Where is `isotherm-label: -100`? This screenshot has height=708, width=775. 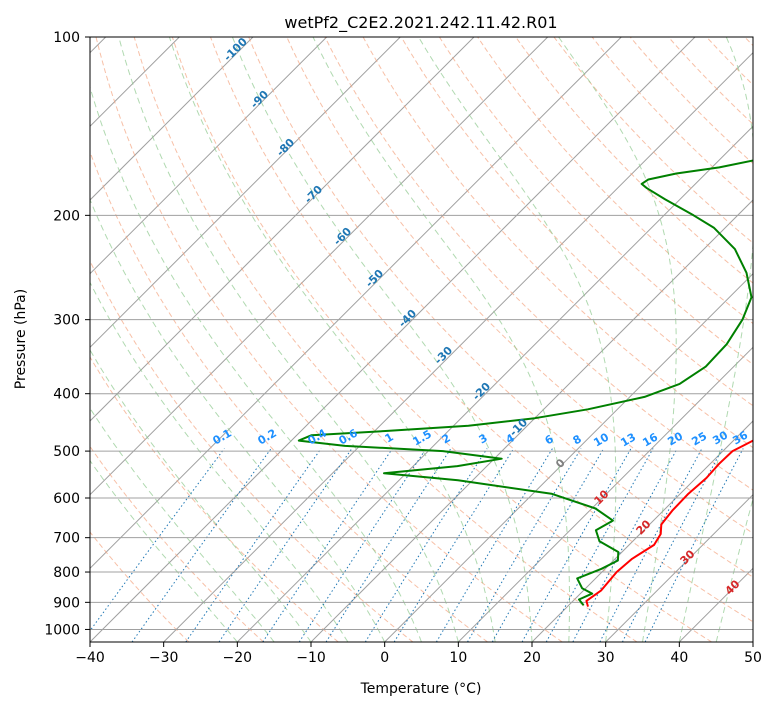 isotherm-label: -100 is located at coordinates (235, 49).